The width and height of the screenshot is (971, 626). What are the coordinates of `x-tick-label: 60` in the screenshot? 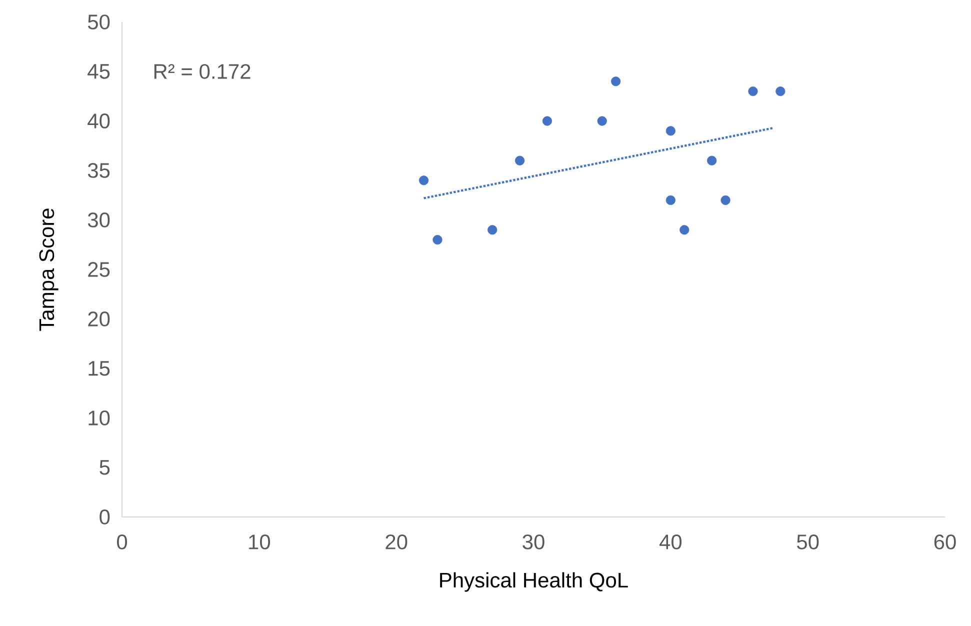 It's located at (945, 542).